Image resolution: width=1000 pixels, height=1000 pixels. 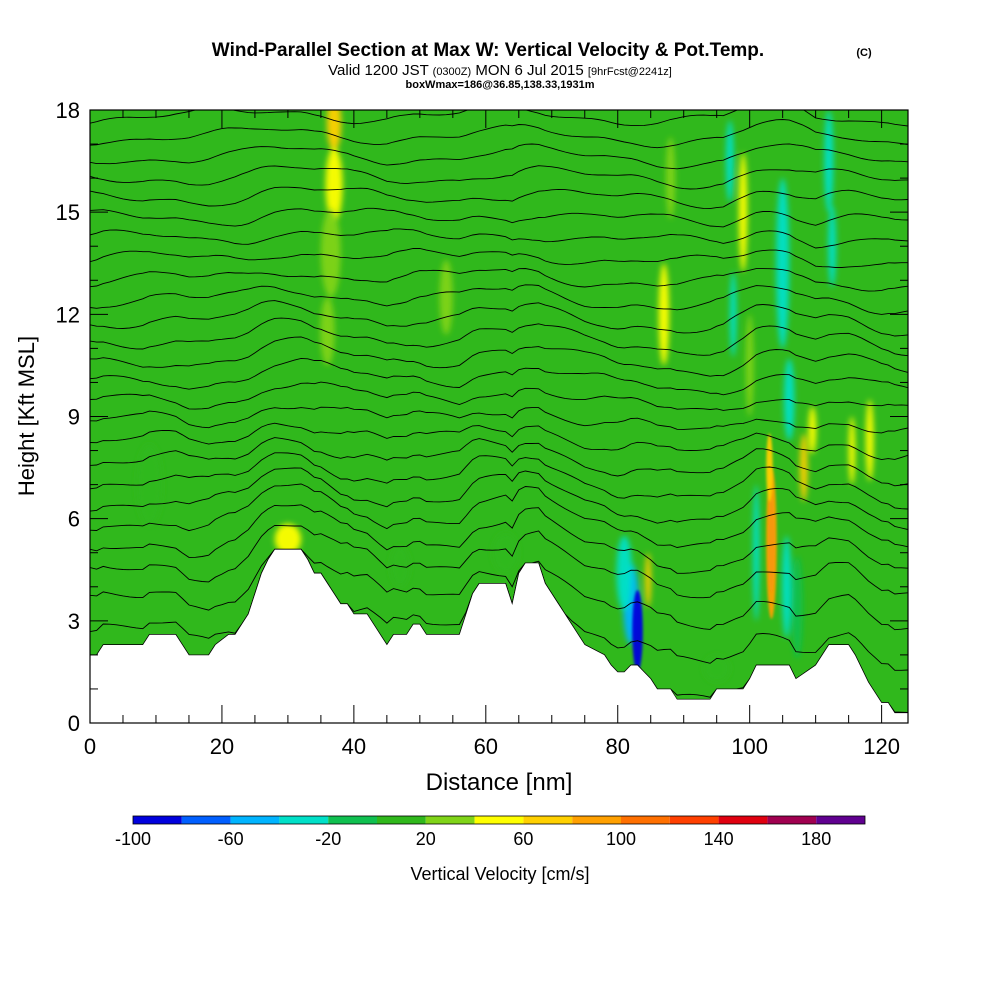 What do you see at coordinates (222, 746) in the screenshot?
I see `x-tick-label: 20` at bounding box center [222, 746].